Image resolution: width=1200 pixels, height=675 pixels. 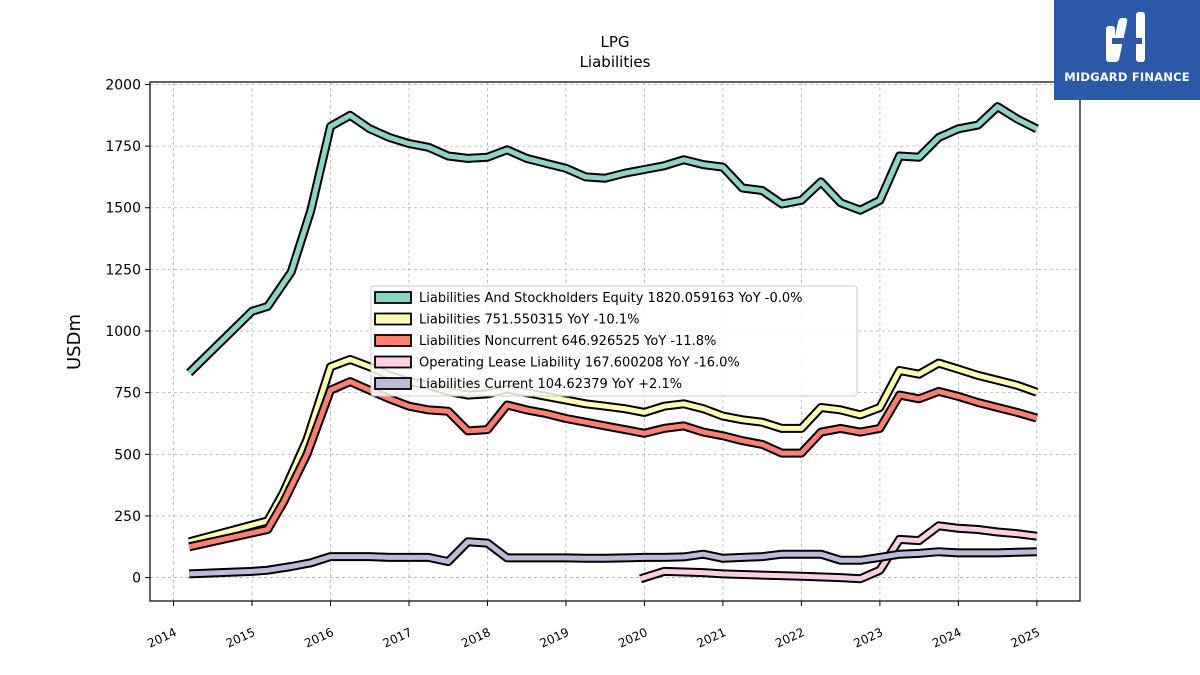 I want to click on x-tick-label: 2017, so click(x=398, y=638).